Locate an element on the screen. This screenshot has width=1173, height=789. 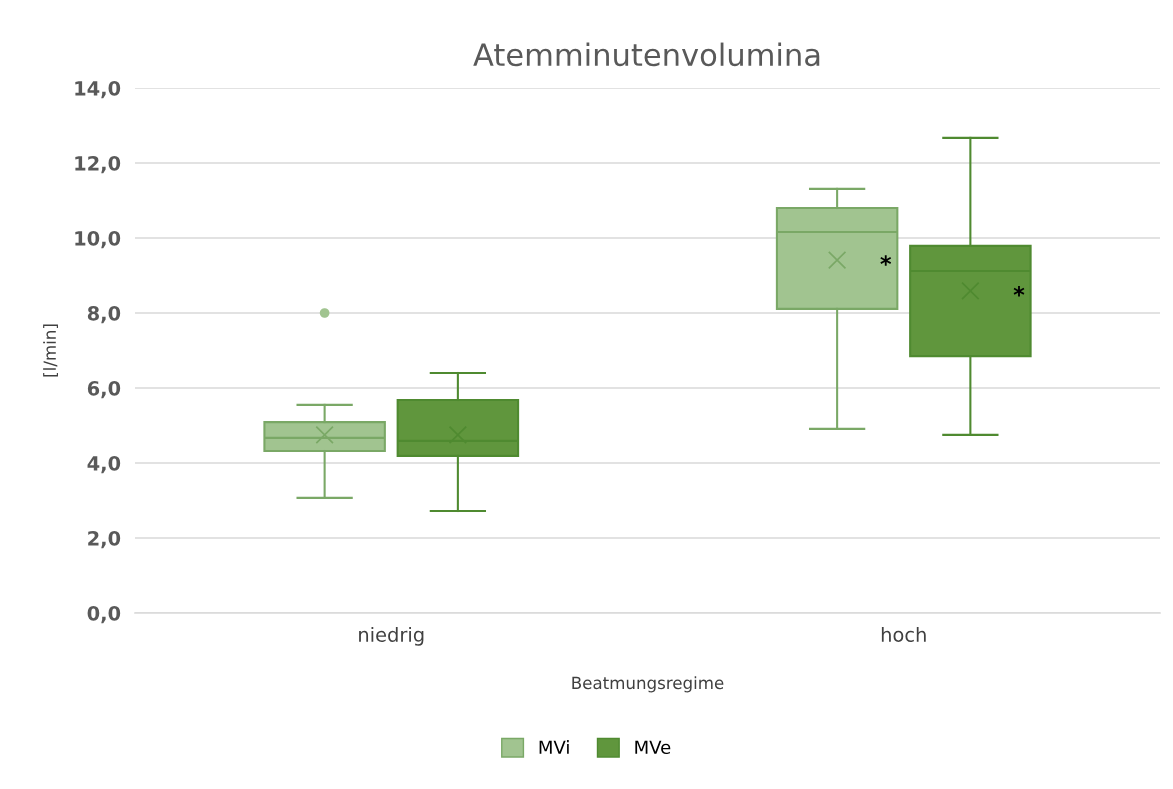
y-tick-label: 2,0 is located at coordinates (104, 539).